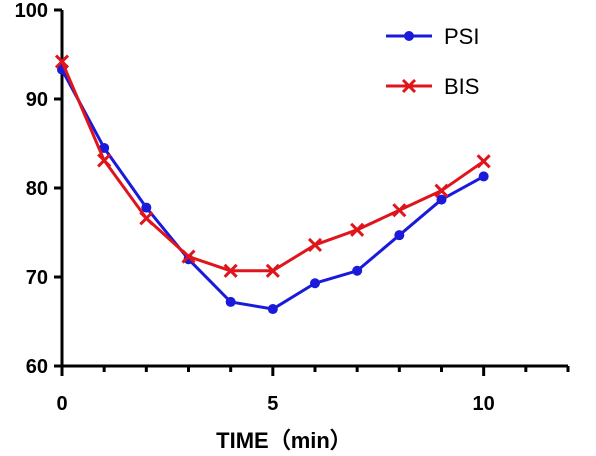 The height and width of the screenshot is (456, 596). I want to click on y-tick-label: 70, so click(37, 278).